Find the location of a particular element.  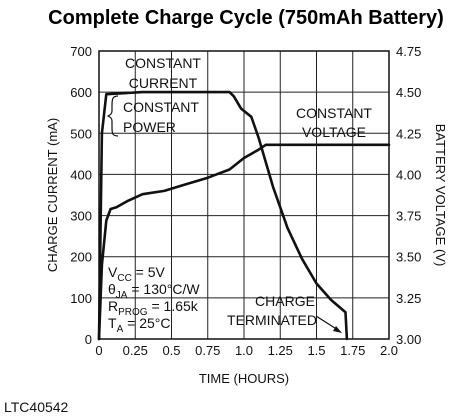

x-axis-label: TIME (HOURS) is located at coordinates (244, 378).